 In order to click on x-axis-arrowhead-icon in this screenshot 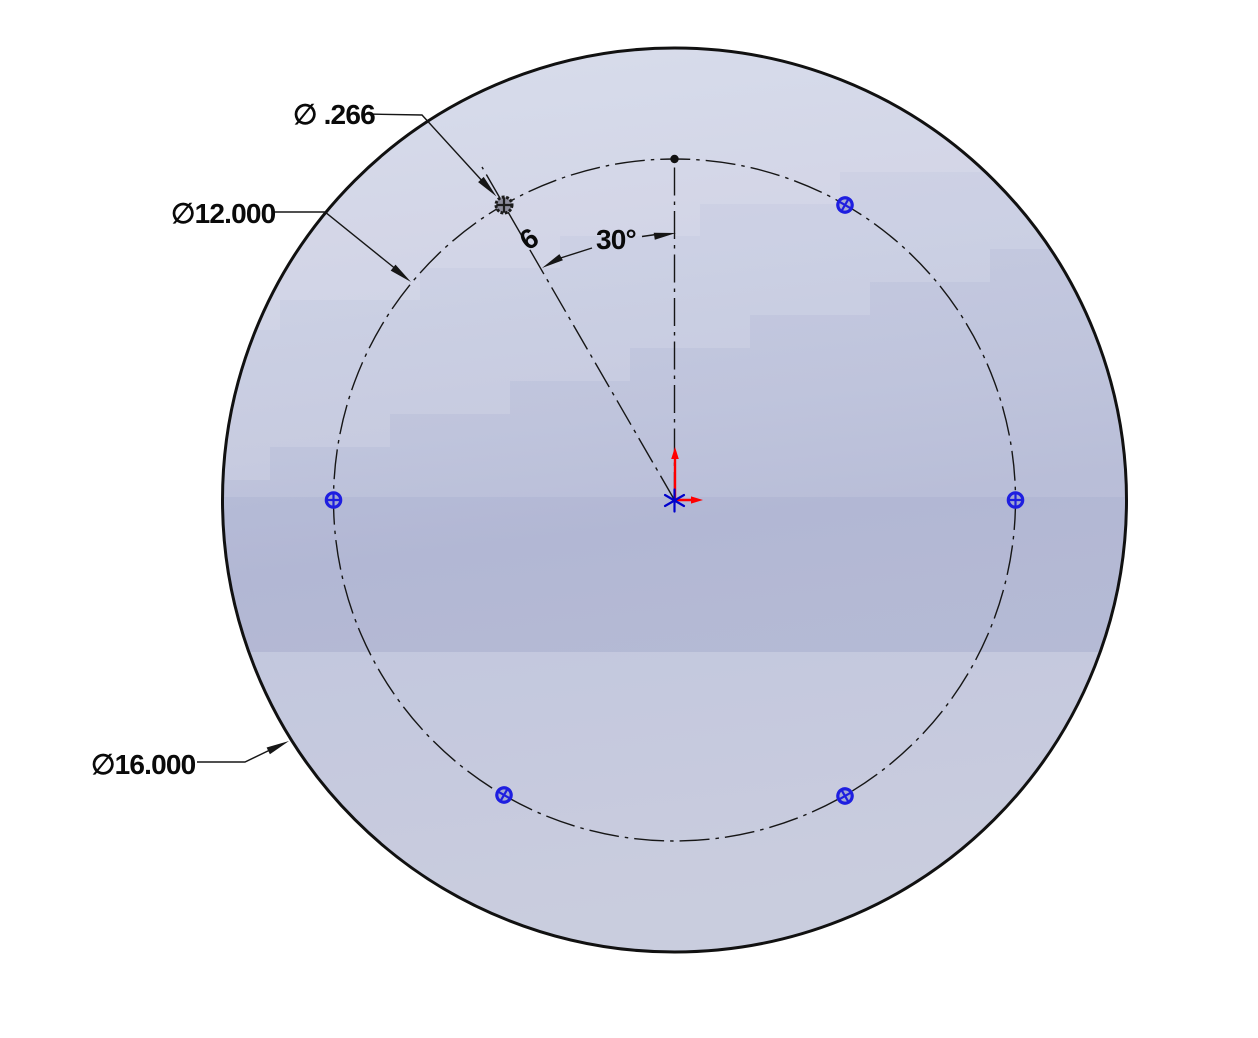, I will do `click(697, 500)`.